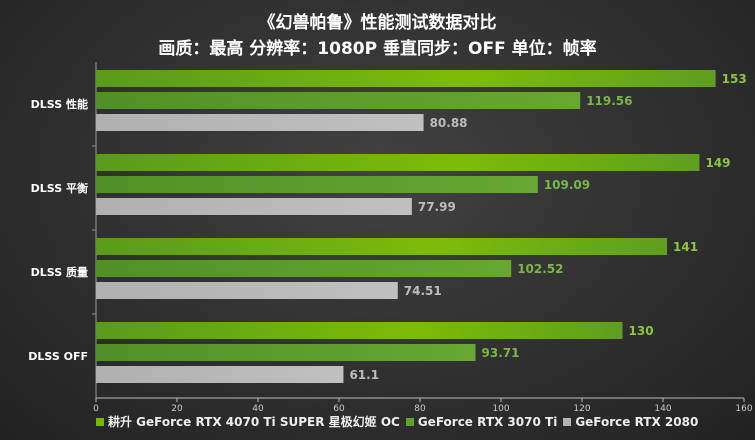 This screenshot has width=755, height=440. I want to click on category-label: DLSS 质量, so click(59, 272).